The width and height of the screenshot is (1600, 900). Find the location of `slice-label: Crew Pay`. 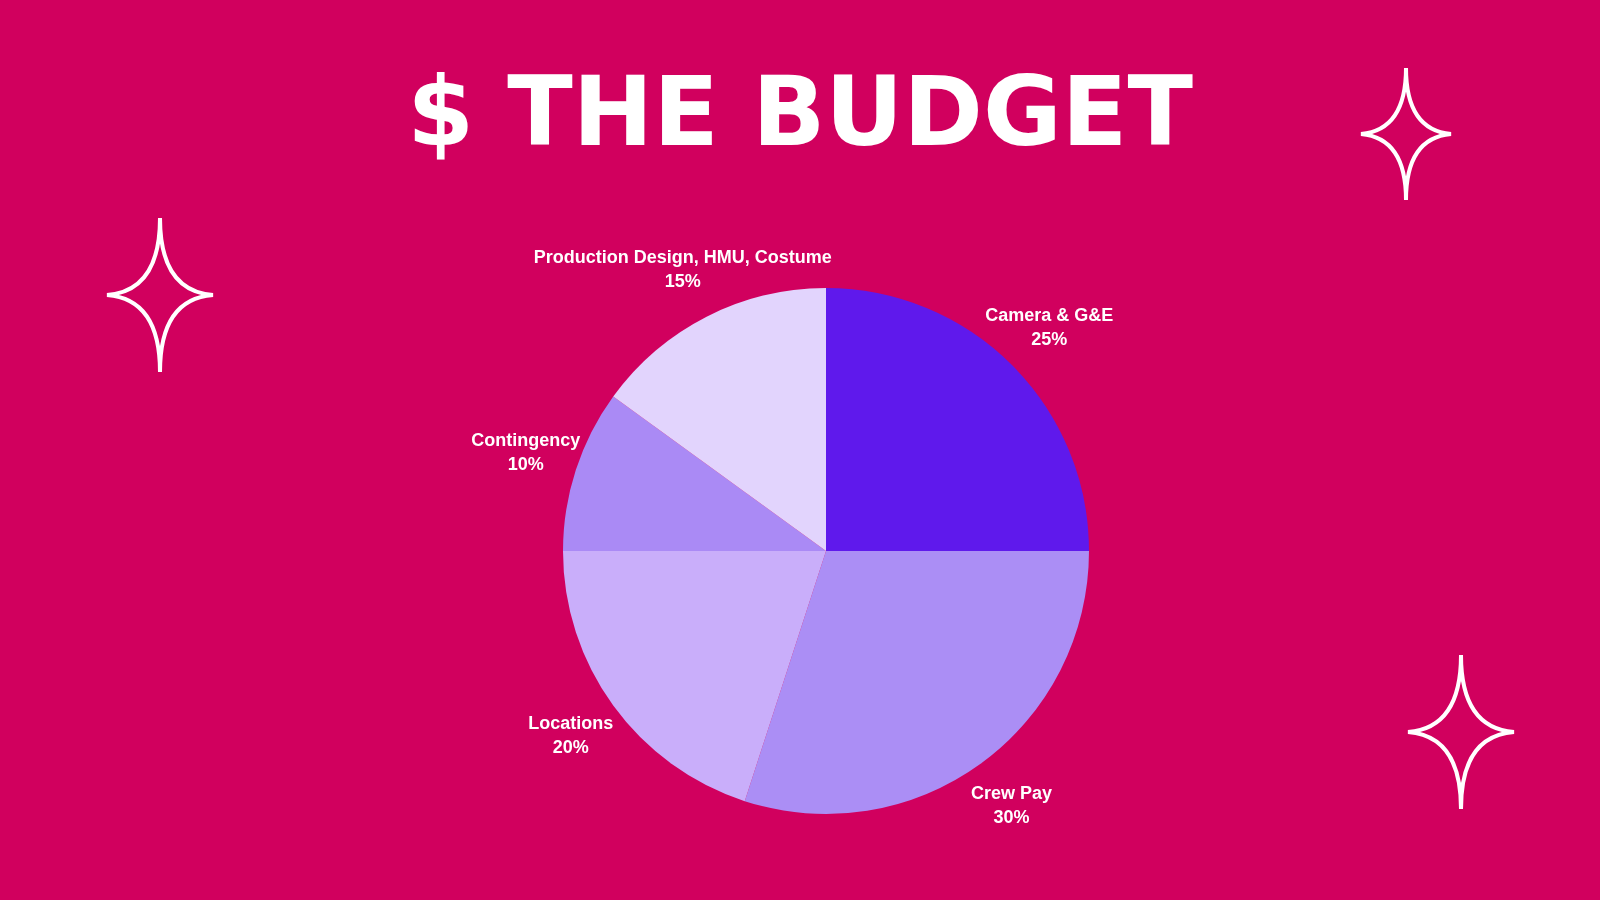

slice-label: Crew Pay is located at coordinates (1011, 793).